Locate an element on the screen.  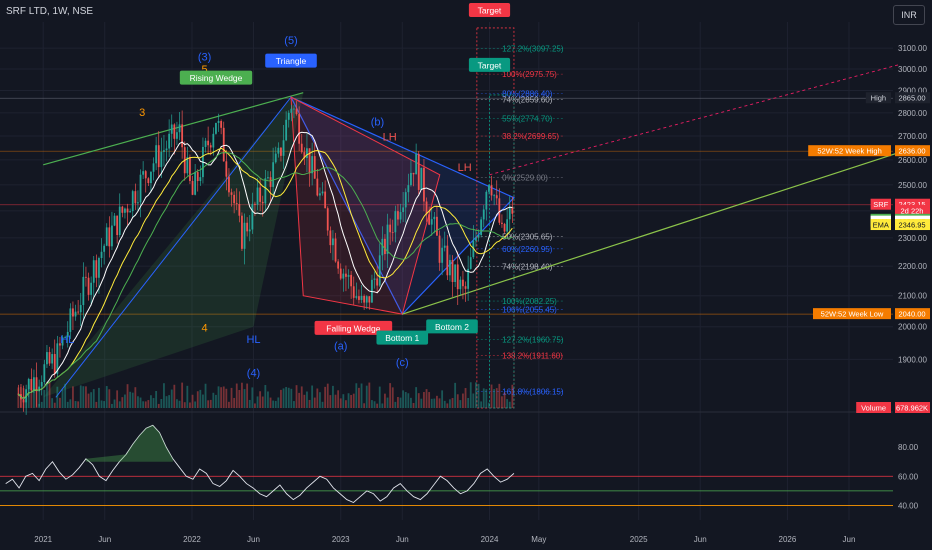
axis-tag-value: 2d 22h is located at coordinates (912, 210).